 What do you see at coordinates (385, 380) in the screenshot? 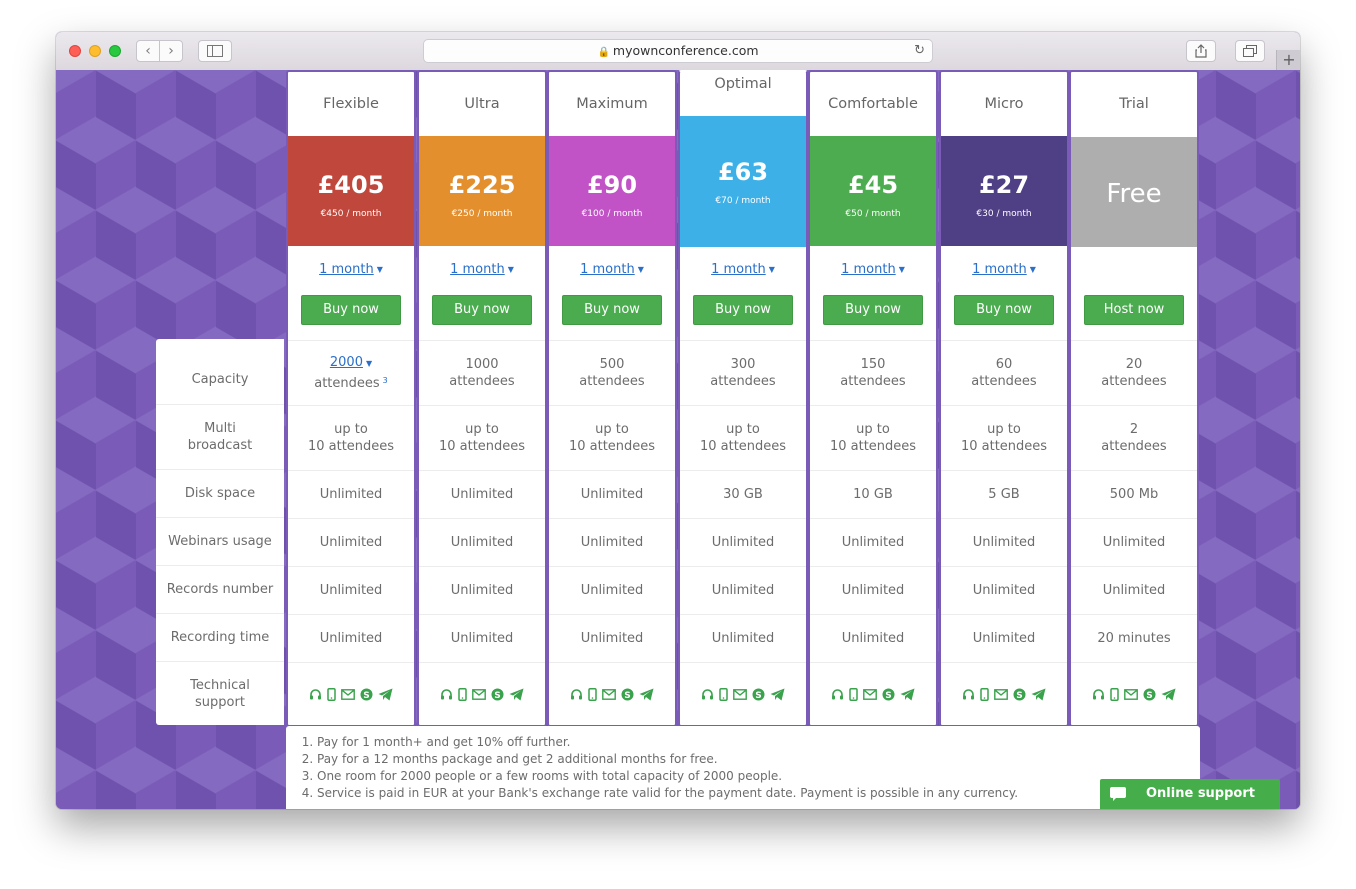
I see `footnote-ref: 3` at bounding box center [385, 380].